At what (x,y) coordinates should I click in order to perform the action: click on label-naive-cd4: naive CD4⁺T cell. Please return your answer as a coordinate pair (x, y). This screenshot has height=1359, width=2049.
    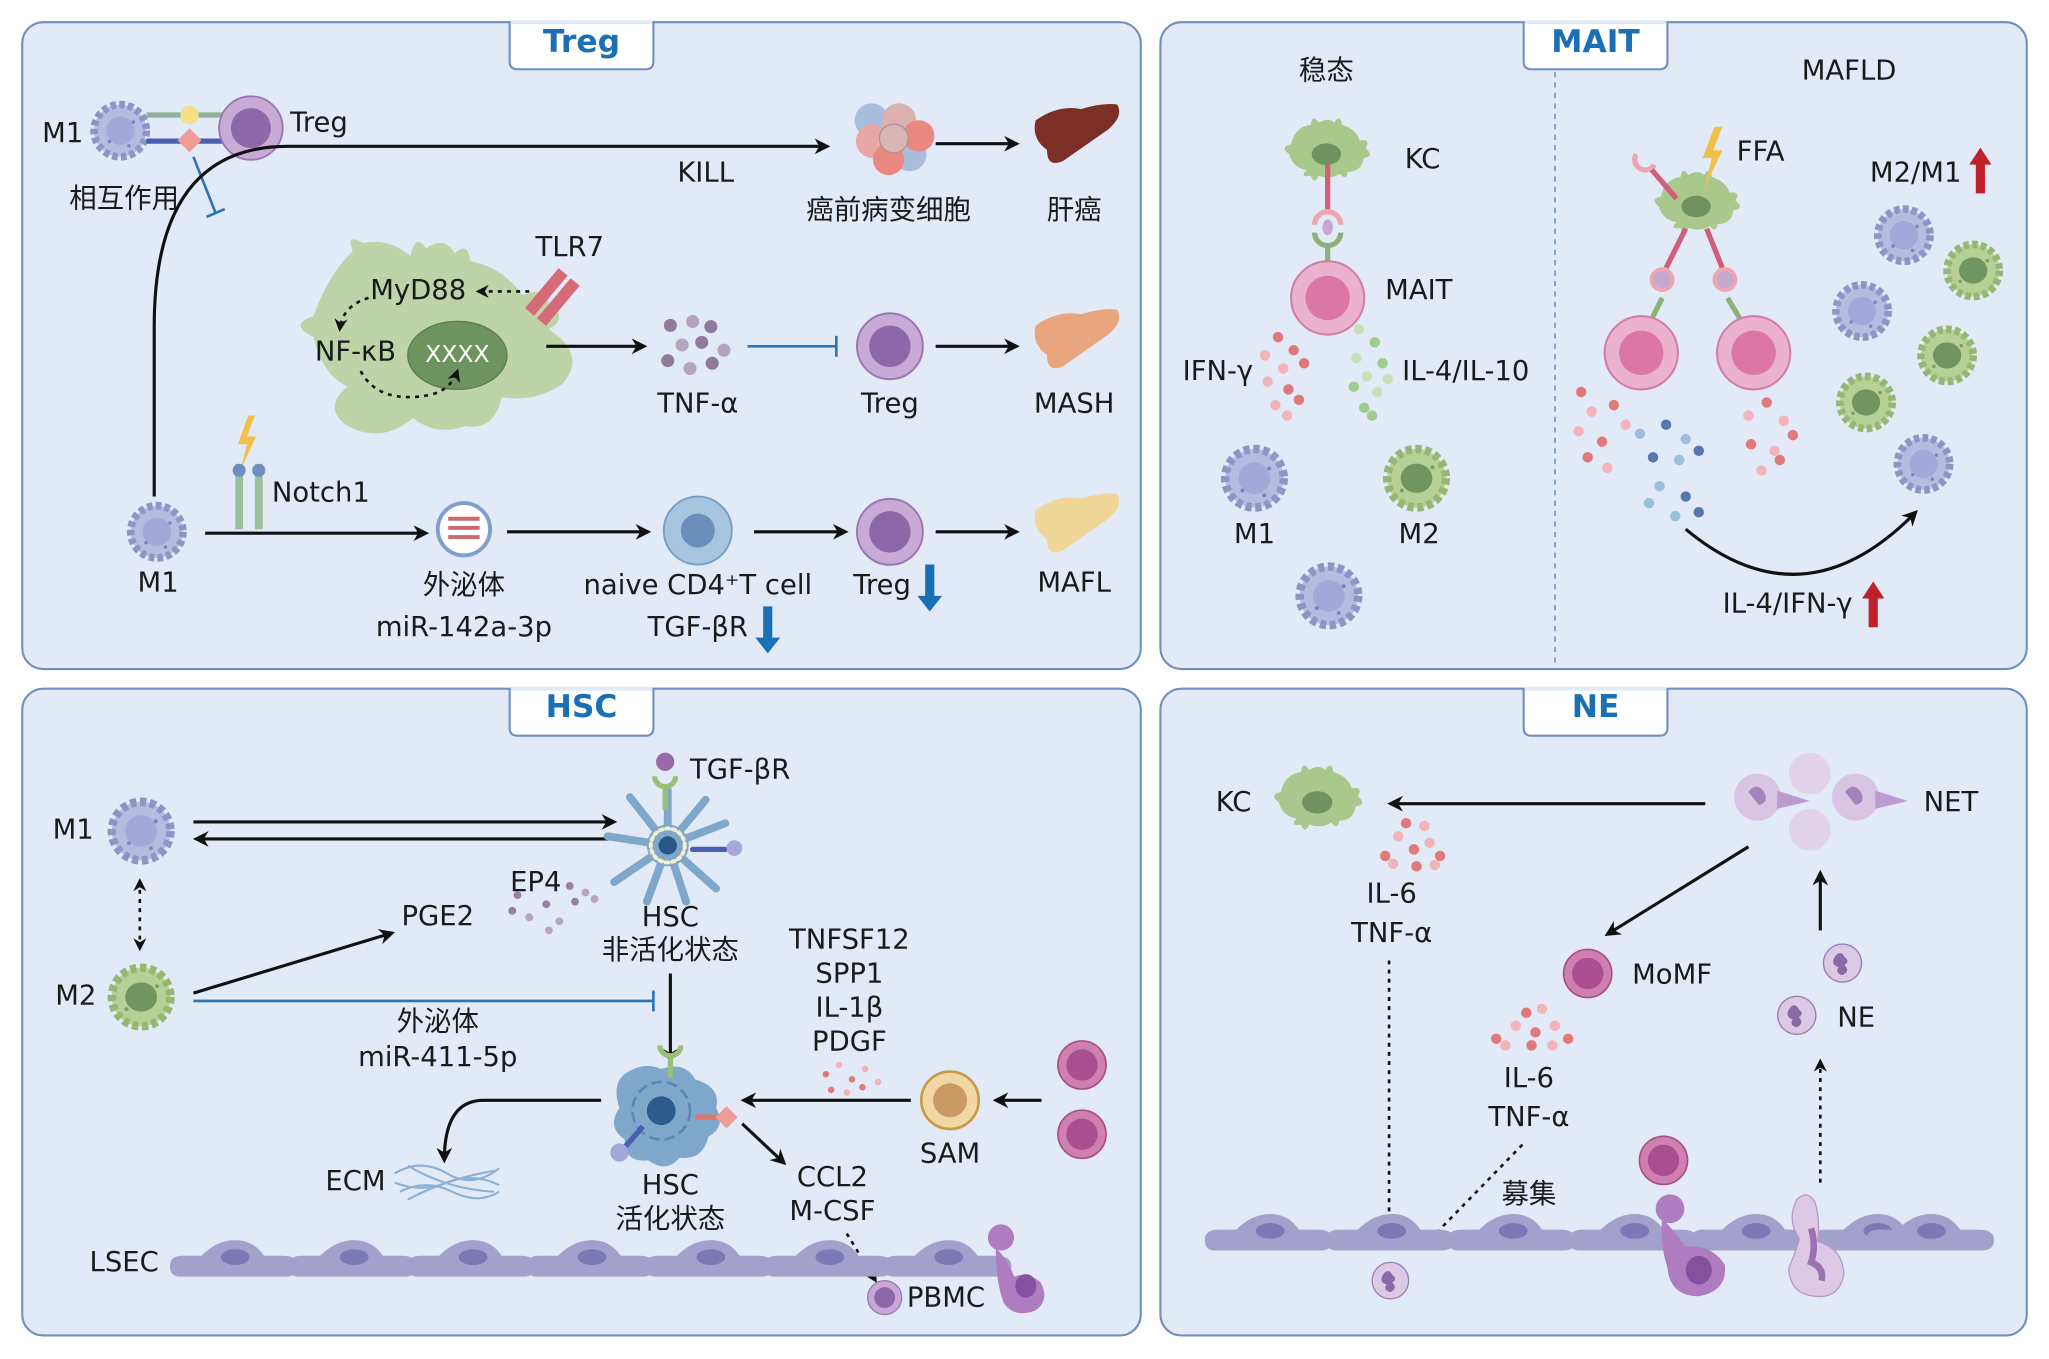
    Looking at the image, I should click on (698, 585).